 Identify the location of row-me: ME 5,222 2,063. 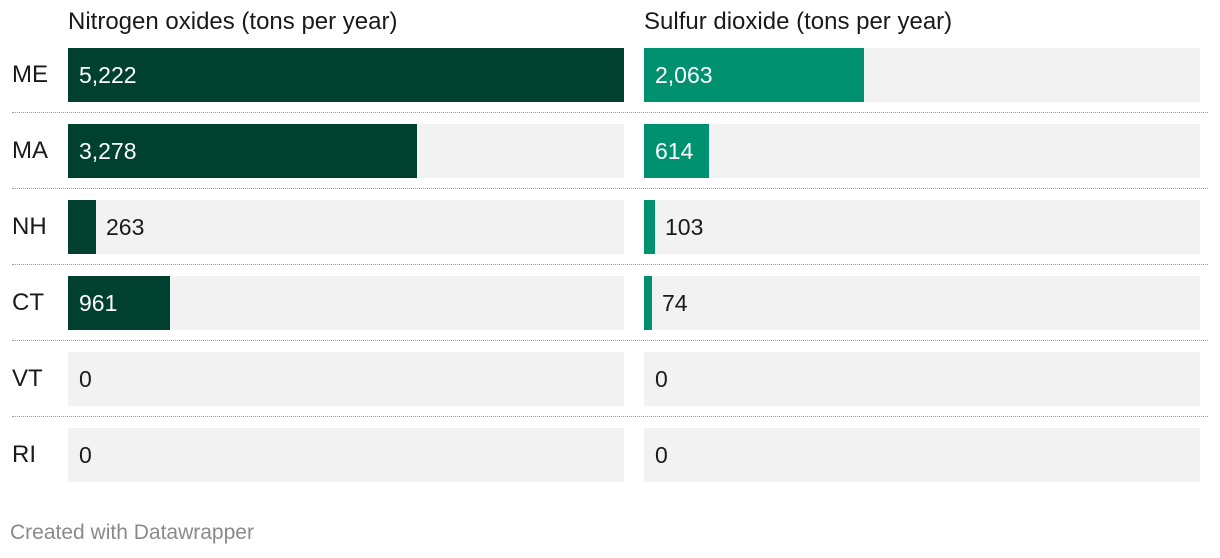
(610, 86).